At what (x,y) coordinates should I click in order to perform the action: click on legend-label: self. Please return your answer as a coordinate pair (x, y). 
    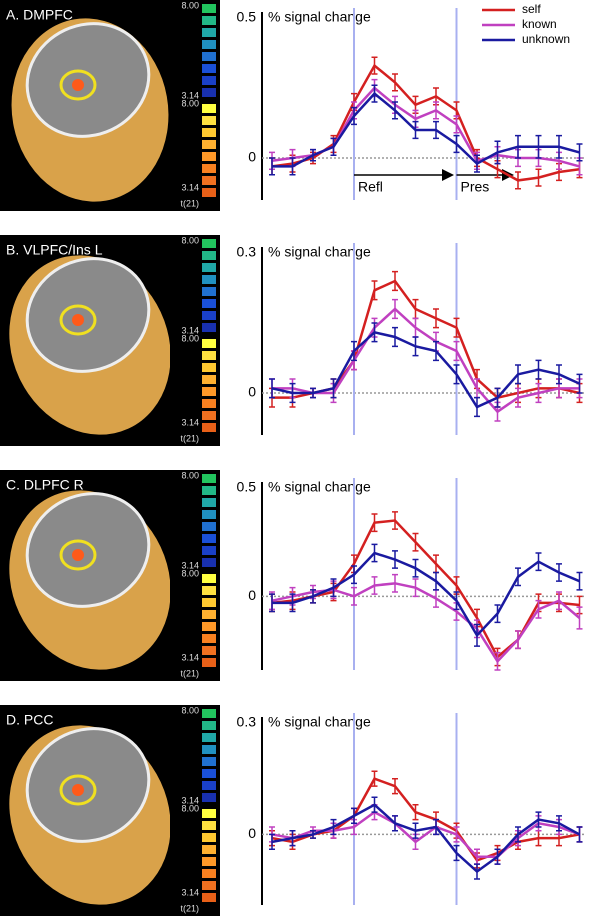
    Looking at the image, I should click on (531, 9).